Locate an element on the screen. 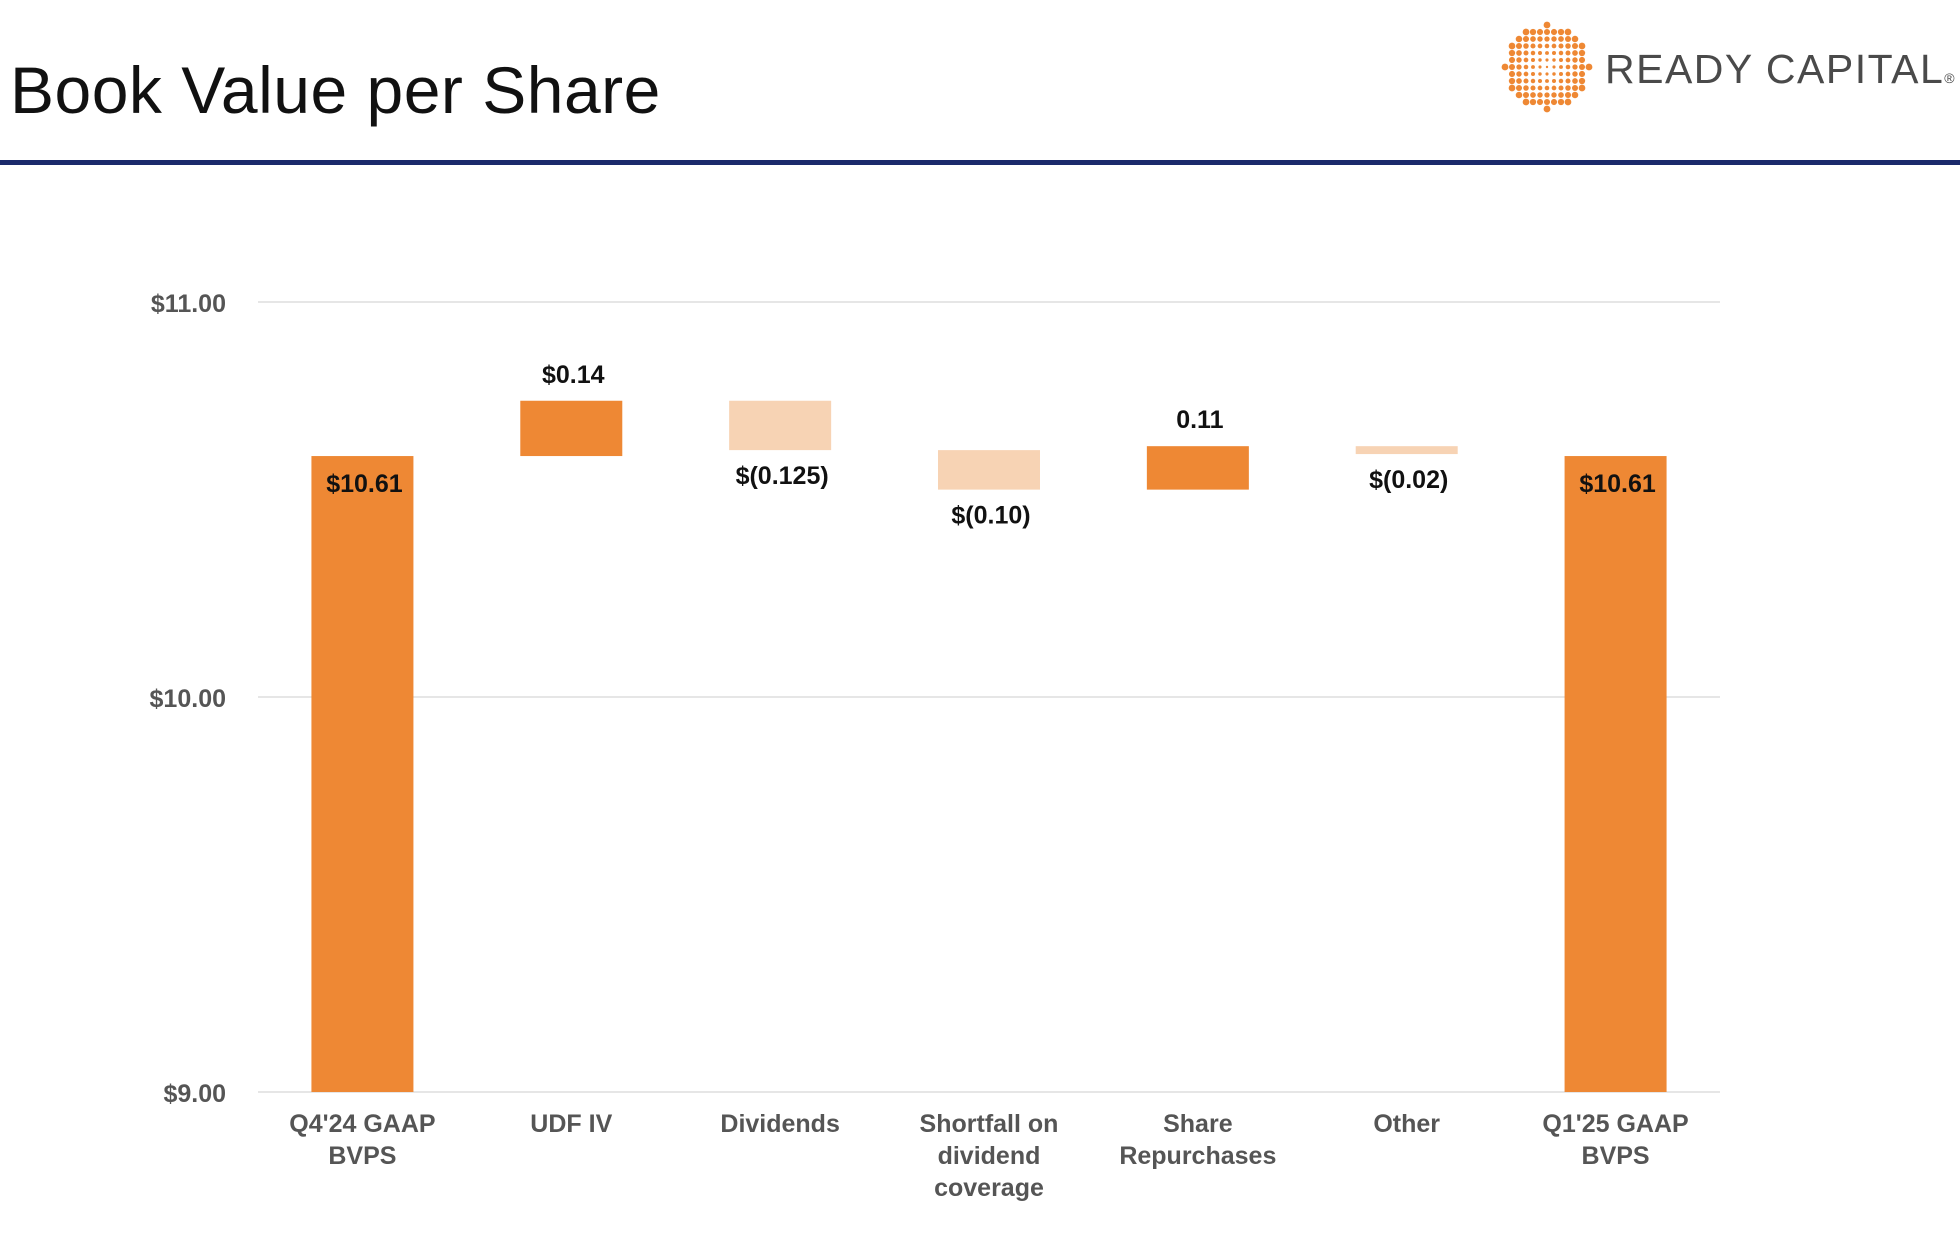 The image size is (1960, 1244). category-label: coverage is located at coordinates (989, 1188).